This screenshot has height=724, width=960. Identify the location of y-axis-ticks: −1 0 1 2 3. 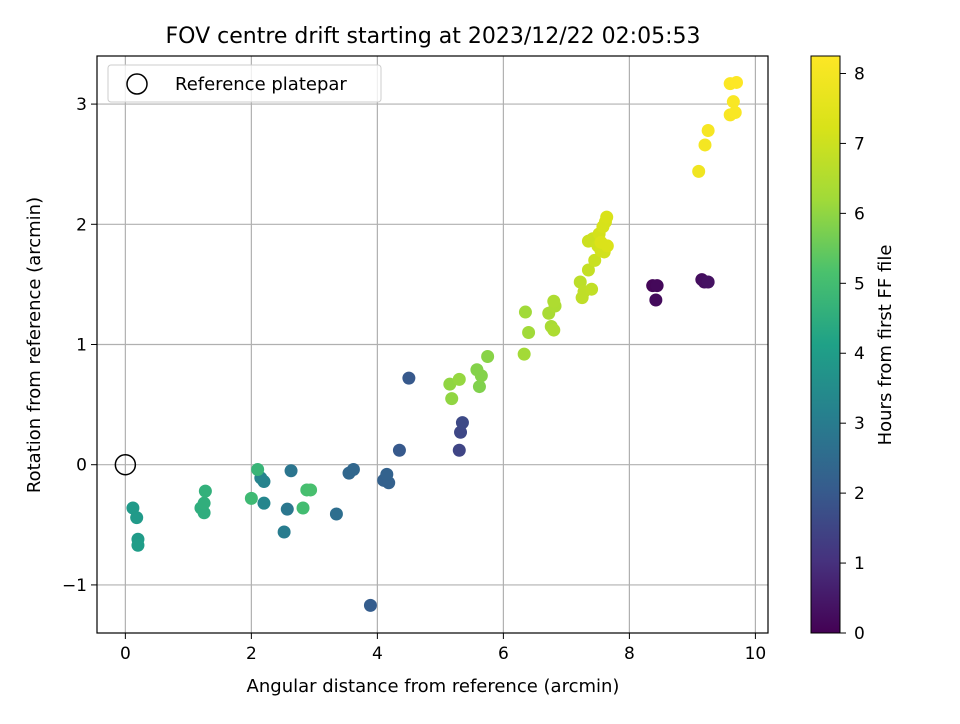
(79, 345).